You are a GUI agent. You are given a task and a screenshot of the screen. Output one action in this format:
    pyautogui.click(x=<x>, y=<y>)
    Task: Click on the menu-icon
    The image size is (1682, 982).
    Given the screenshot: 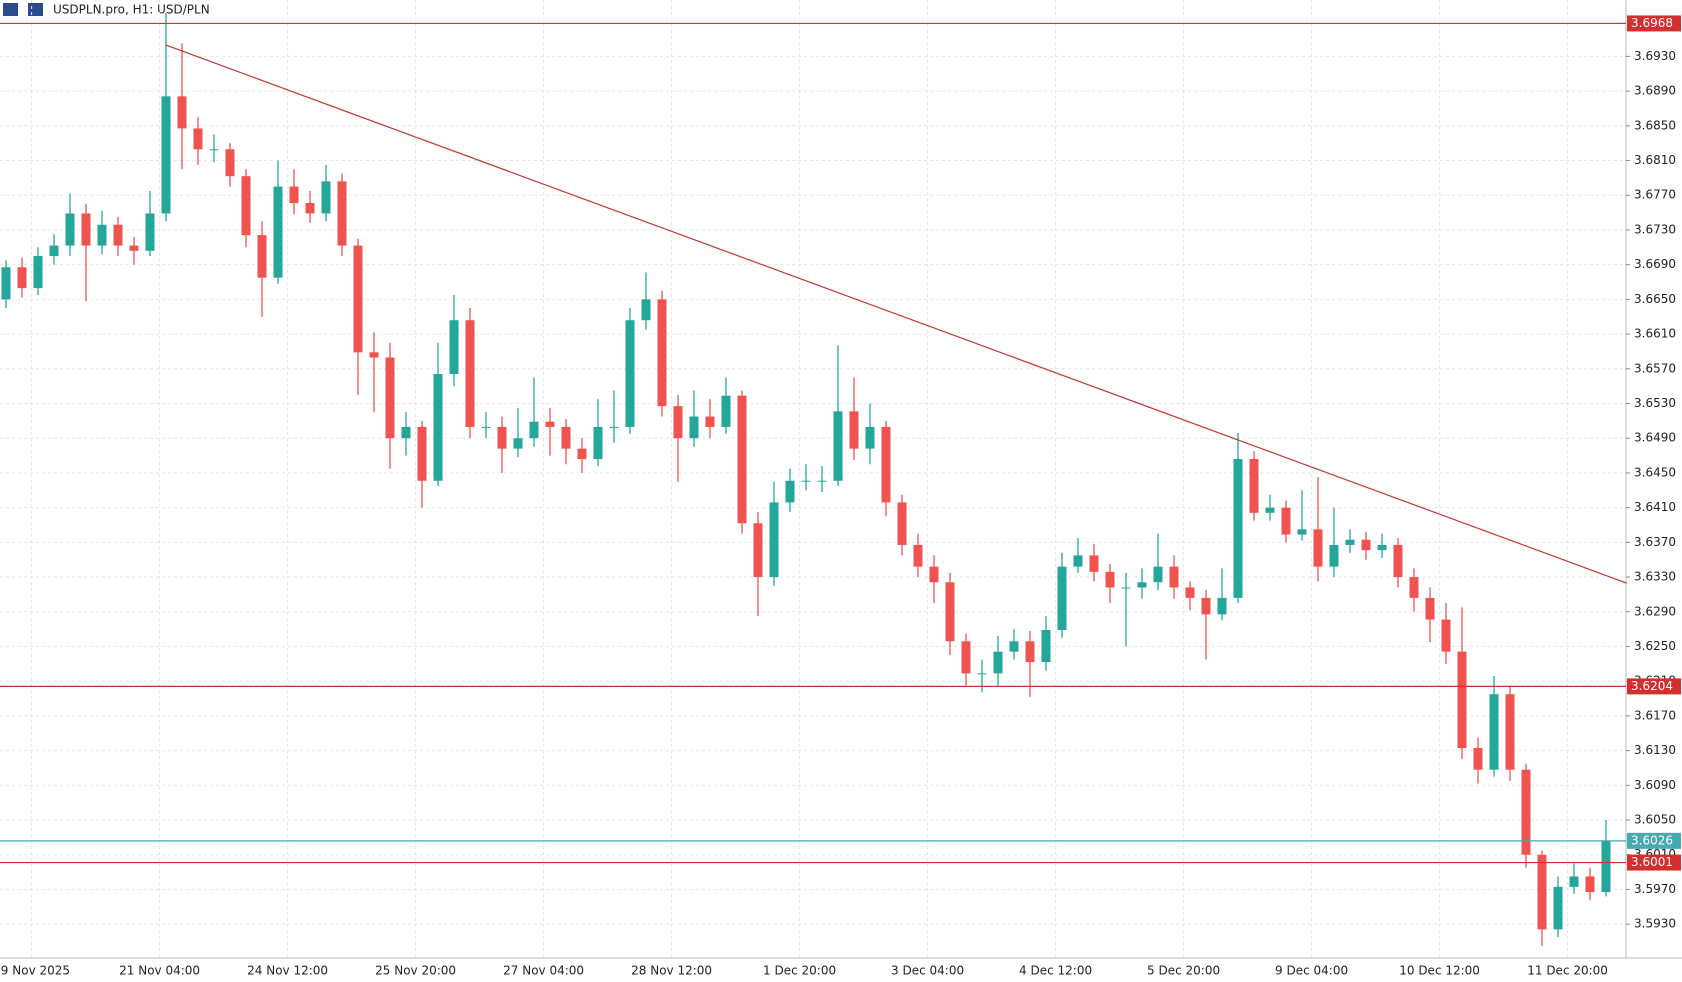 What is the action you would take?
    pyautogui.click(x=10, y=9)
    